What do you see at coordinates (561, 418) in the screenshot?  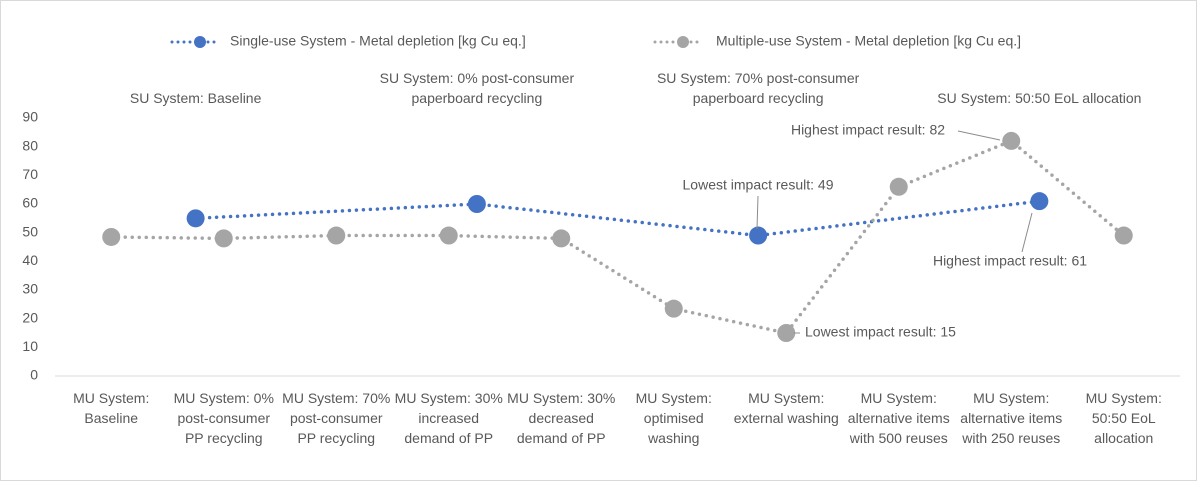 I see `x-tick-label: MU System: 30% decreased demand of PP` at bounding box center [561, 418].